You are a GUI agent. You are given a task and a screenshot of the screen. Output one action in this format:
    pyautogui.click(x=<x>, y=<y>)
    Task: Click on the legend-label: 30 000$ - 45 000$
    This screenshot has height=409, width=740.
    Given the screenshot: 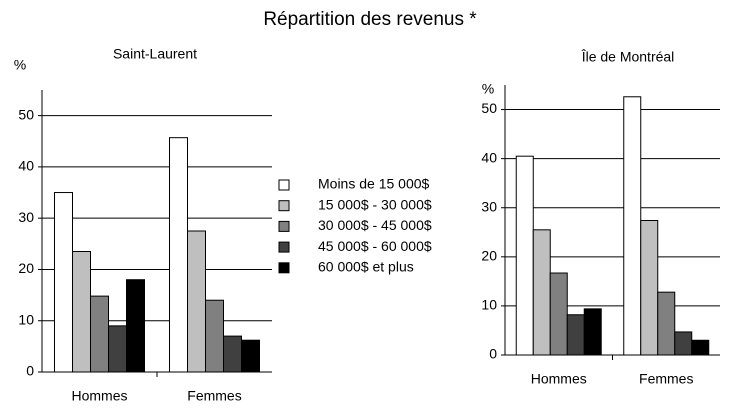 What is the action you would take?
    pyautogui.click(x=375, y=225)
    